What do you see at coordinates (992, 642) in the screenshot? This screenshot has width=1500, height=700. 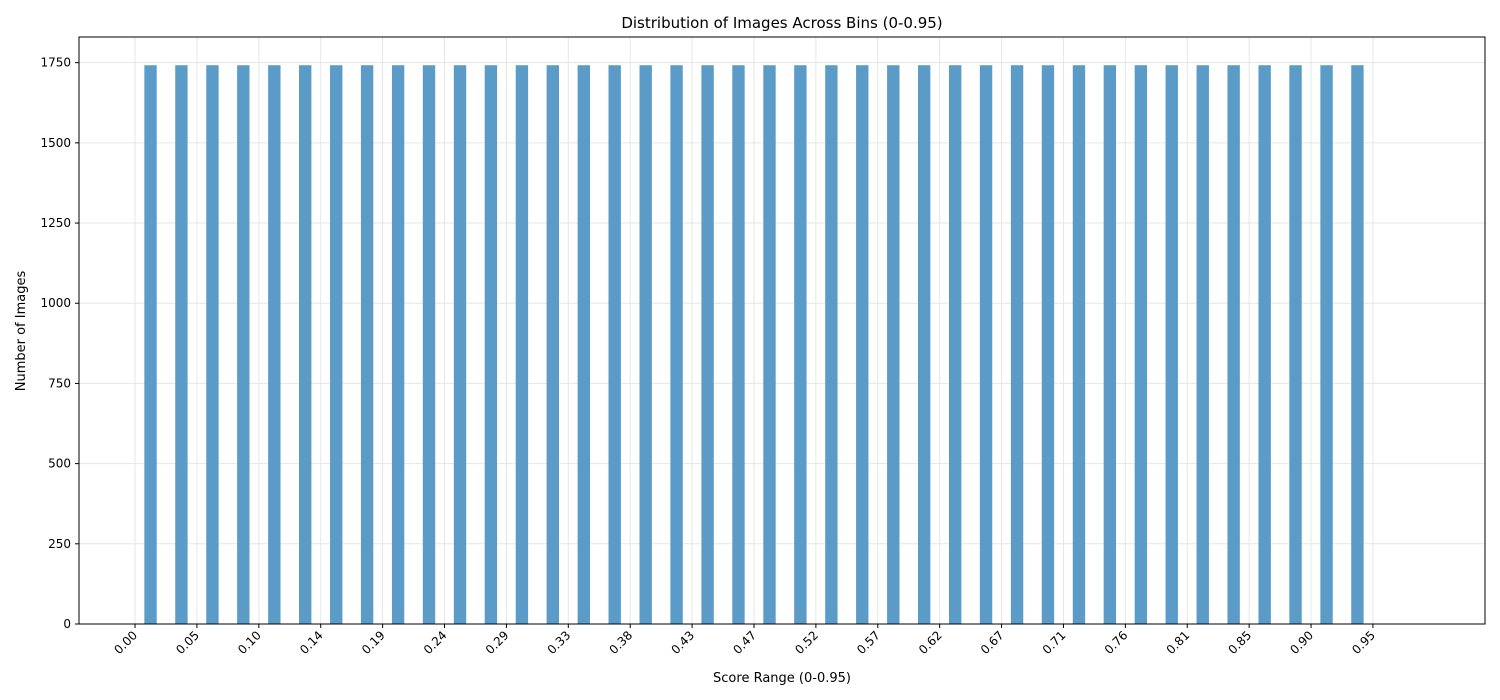 I see `x-tick-label: 0.67` at bounding box center [992, 642].